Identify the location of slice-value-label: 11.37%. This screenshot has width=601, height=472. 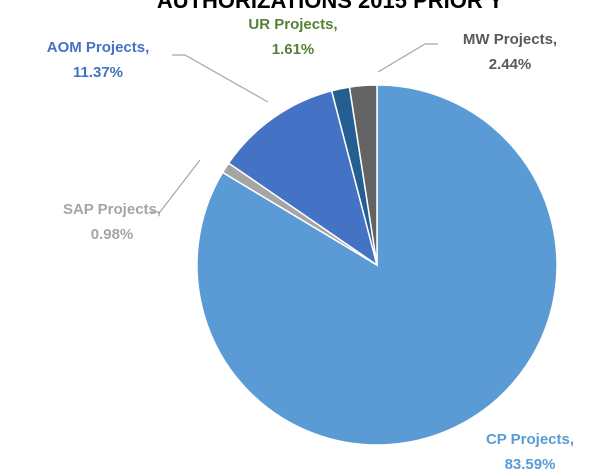
(98, 72).